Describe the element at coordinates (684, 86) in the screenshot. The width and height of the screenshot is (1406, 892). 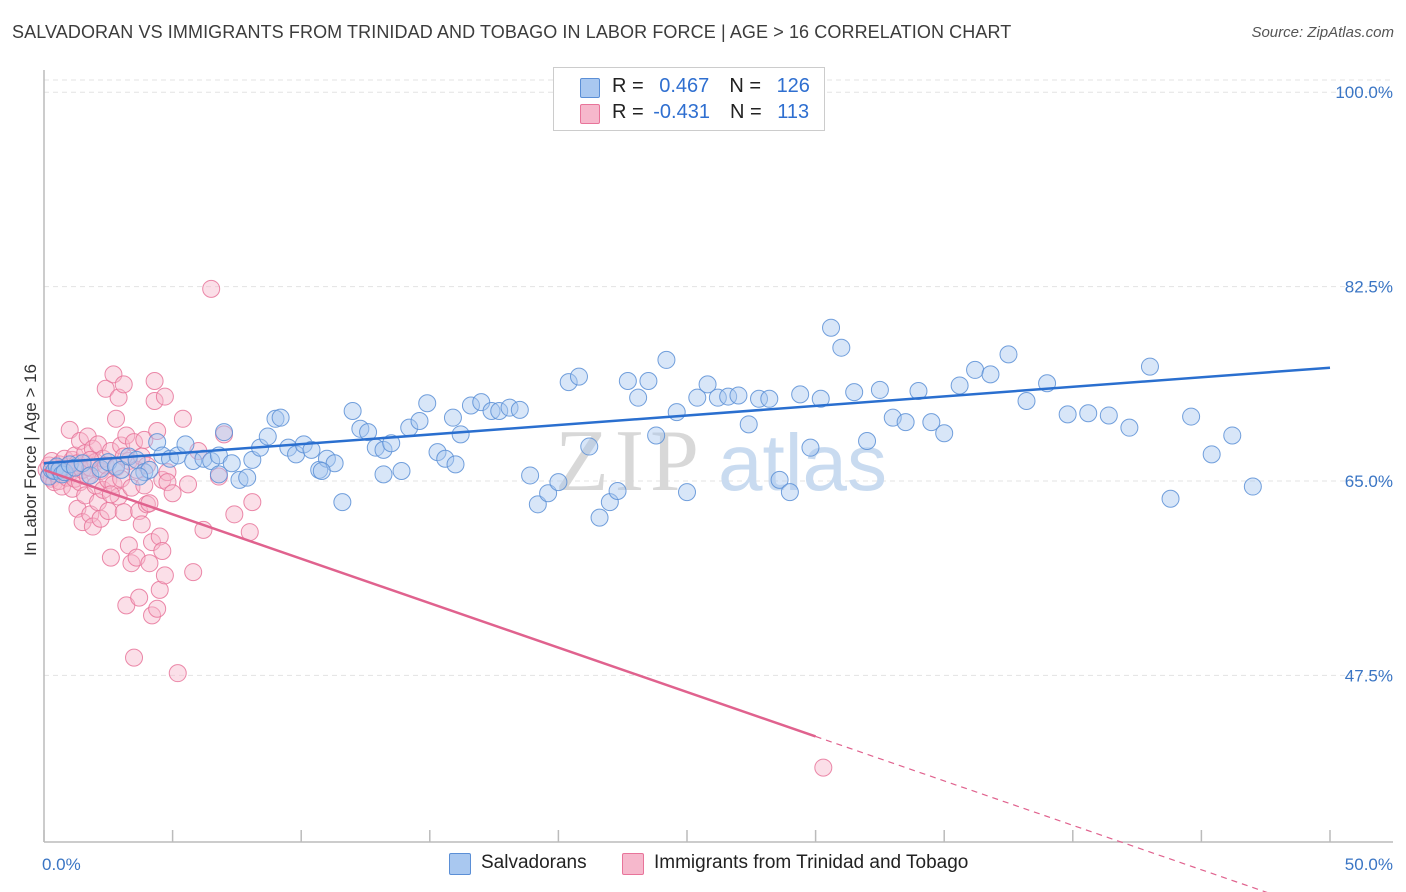
I see `legend-r-value: 0.467` at that location.